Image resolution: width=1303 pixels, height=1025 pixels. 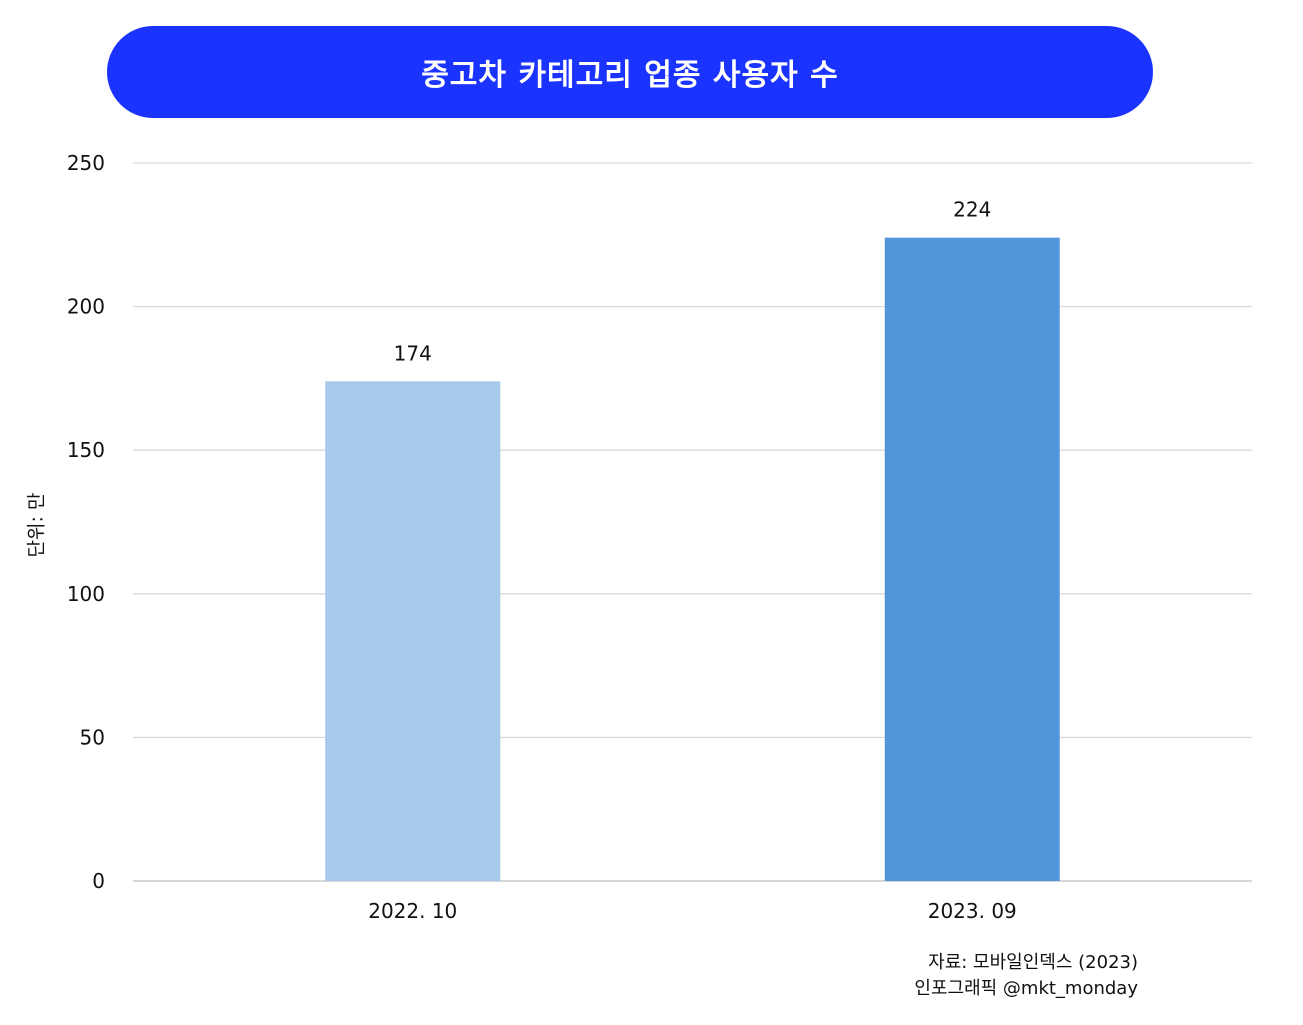 I want to click on source-line-1: 자료: 모바일인덱스 (2023), so click(x=1033, y=962).